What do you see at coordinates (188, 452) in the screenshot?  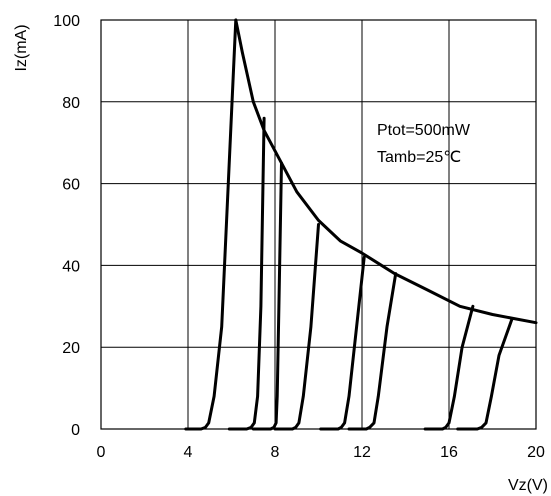 I see `x-tick-label: 4` at bounding box center [188, 452].